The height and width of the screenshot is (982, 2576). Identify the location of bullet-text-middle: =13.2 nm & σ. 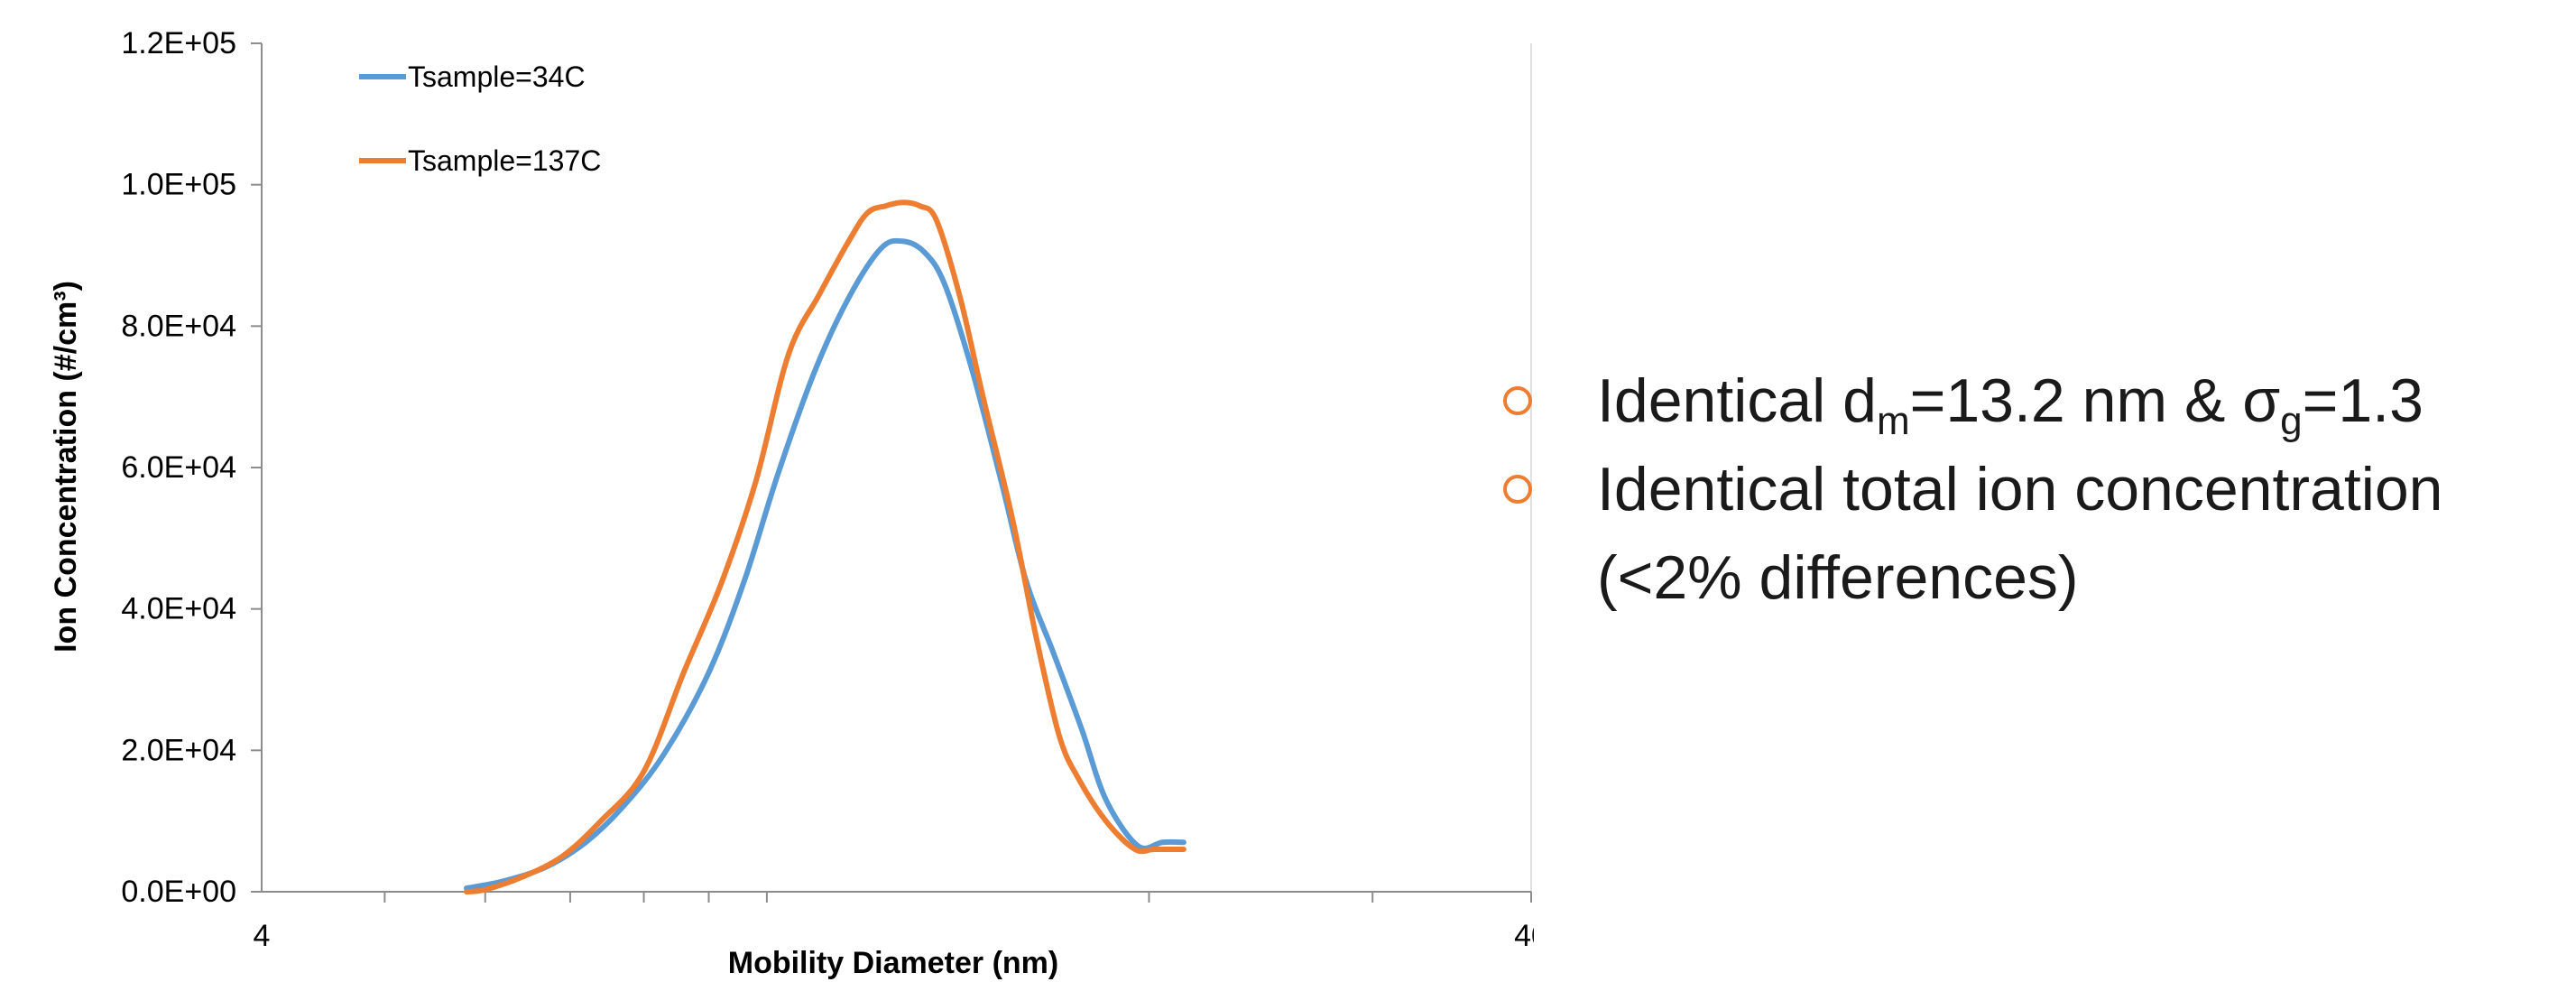
(2095, 400).